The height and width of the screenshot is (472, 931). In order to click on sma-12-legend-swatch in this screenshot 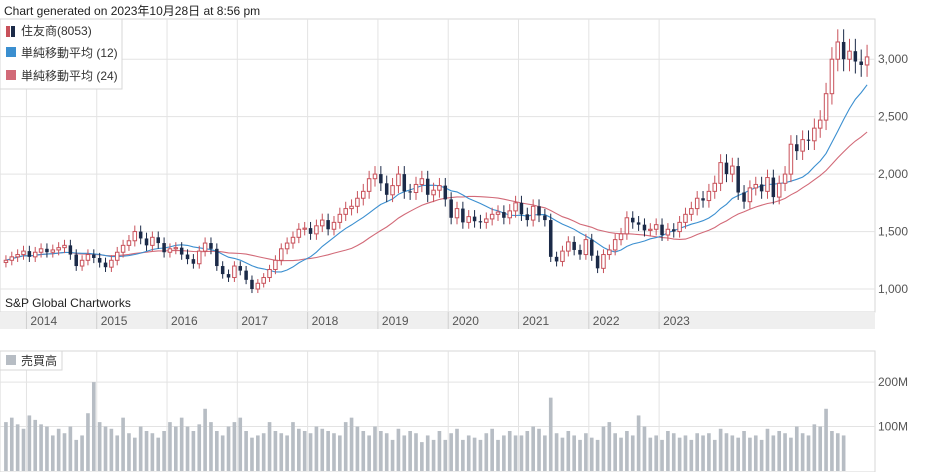, I will do `click(11, 52)`.